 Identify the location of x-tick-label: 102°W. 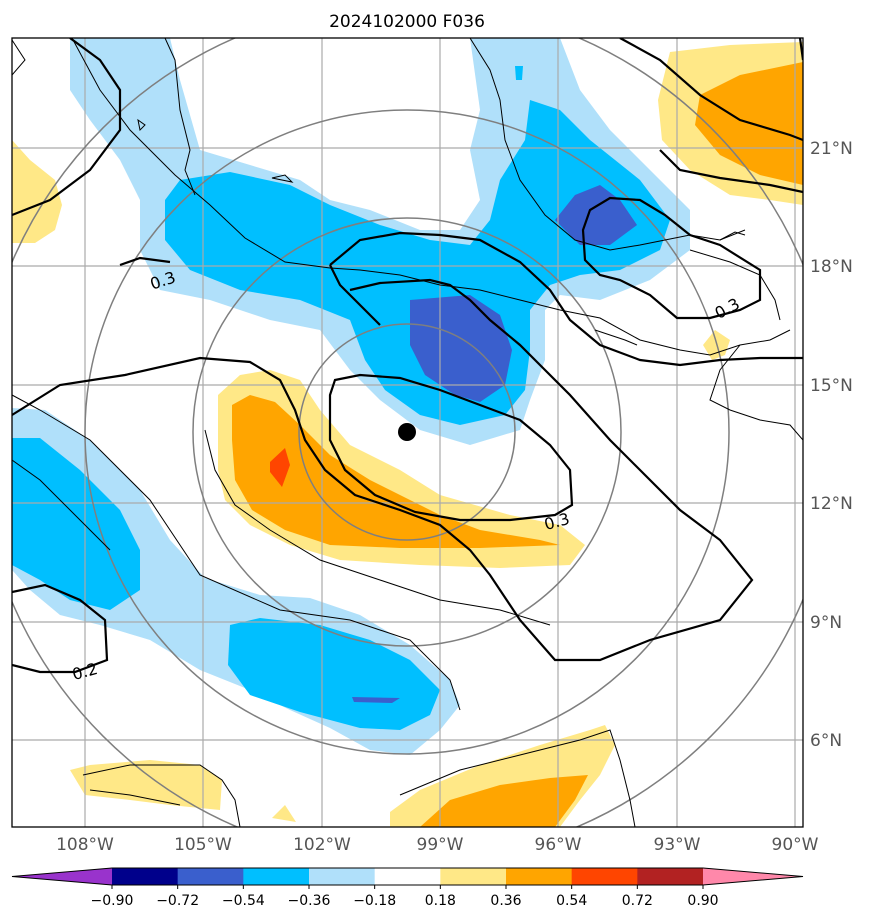
(322, 845).